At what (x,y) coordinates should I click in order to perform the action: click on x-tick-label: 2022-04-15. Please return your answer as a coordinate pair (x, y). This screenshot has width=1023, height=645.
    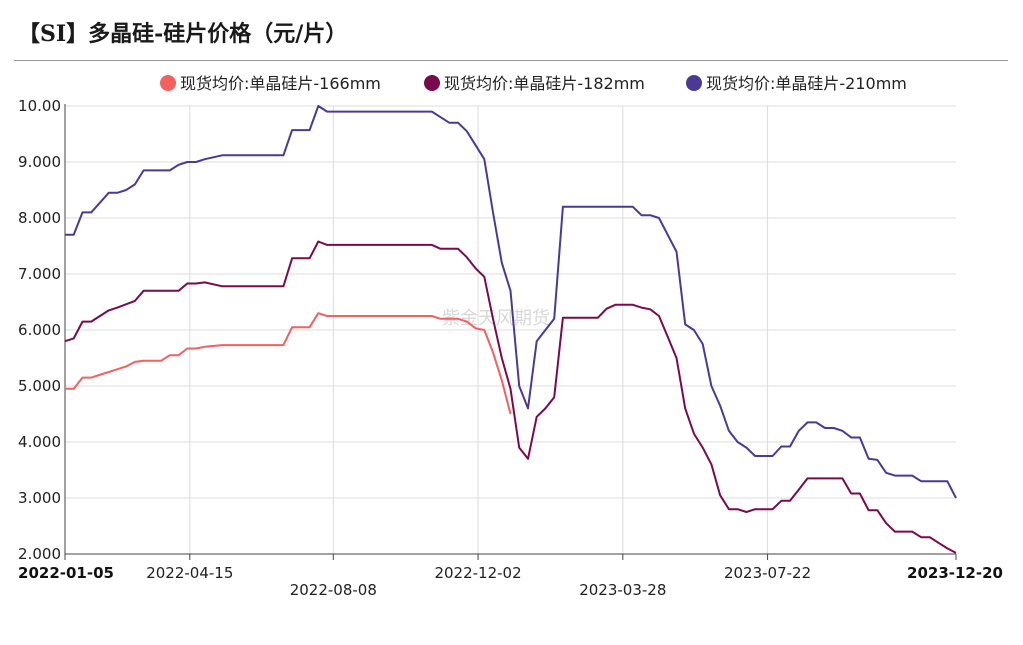
    Looking at the image, I should click on (189, 573).